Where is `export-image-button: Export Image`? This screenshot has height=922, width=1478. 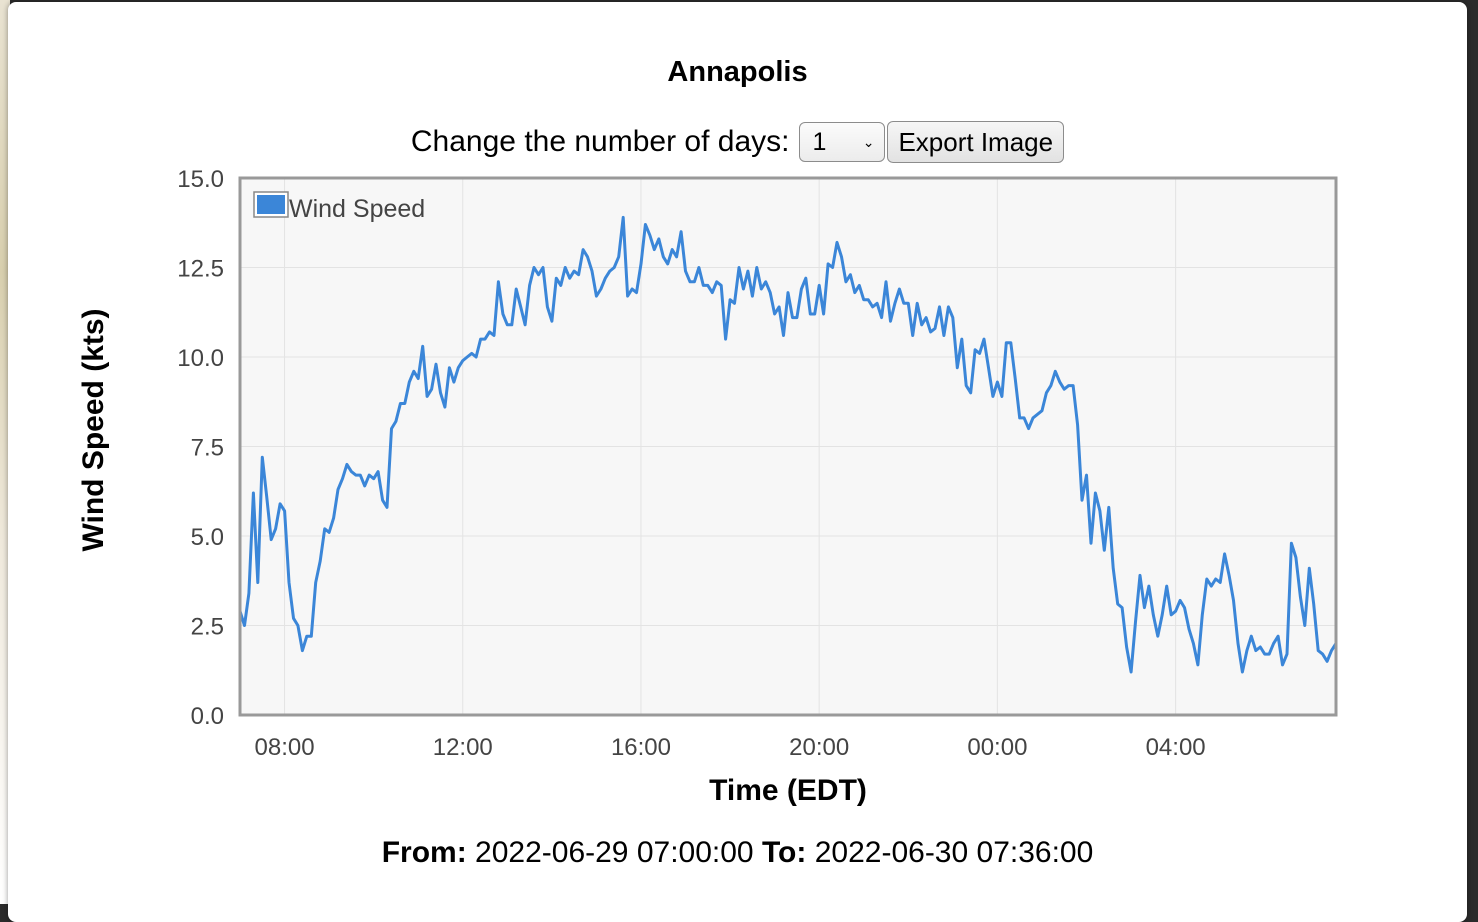
export-image-button: Export Image is located at coordinates (976, 142).